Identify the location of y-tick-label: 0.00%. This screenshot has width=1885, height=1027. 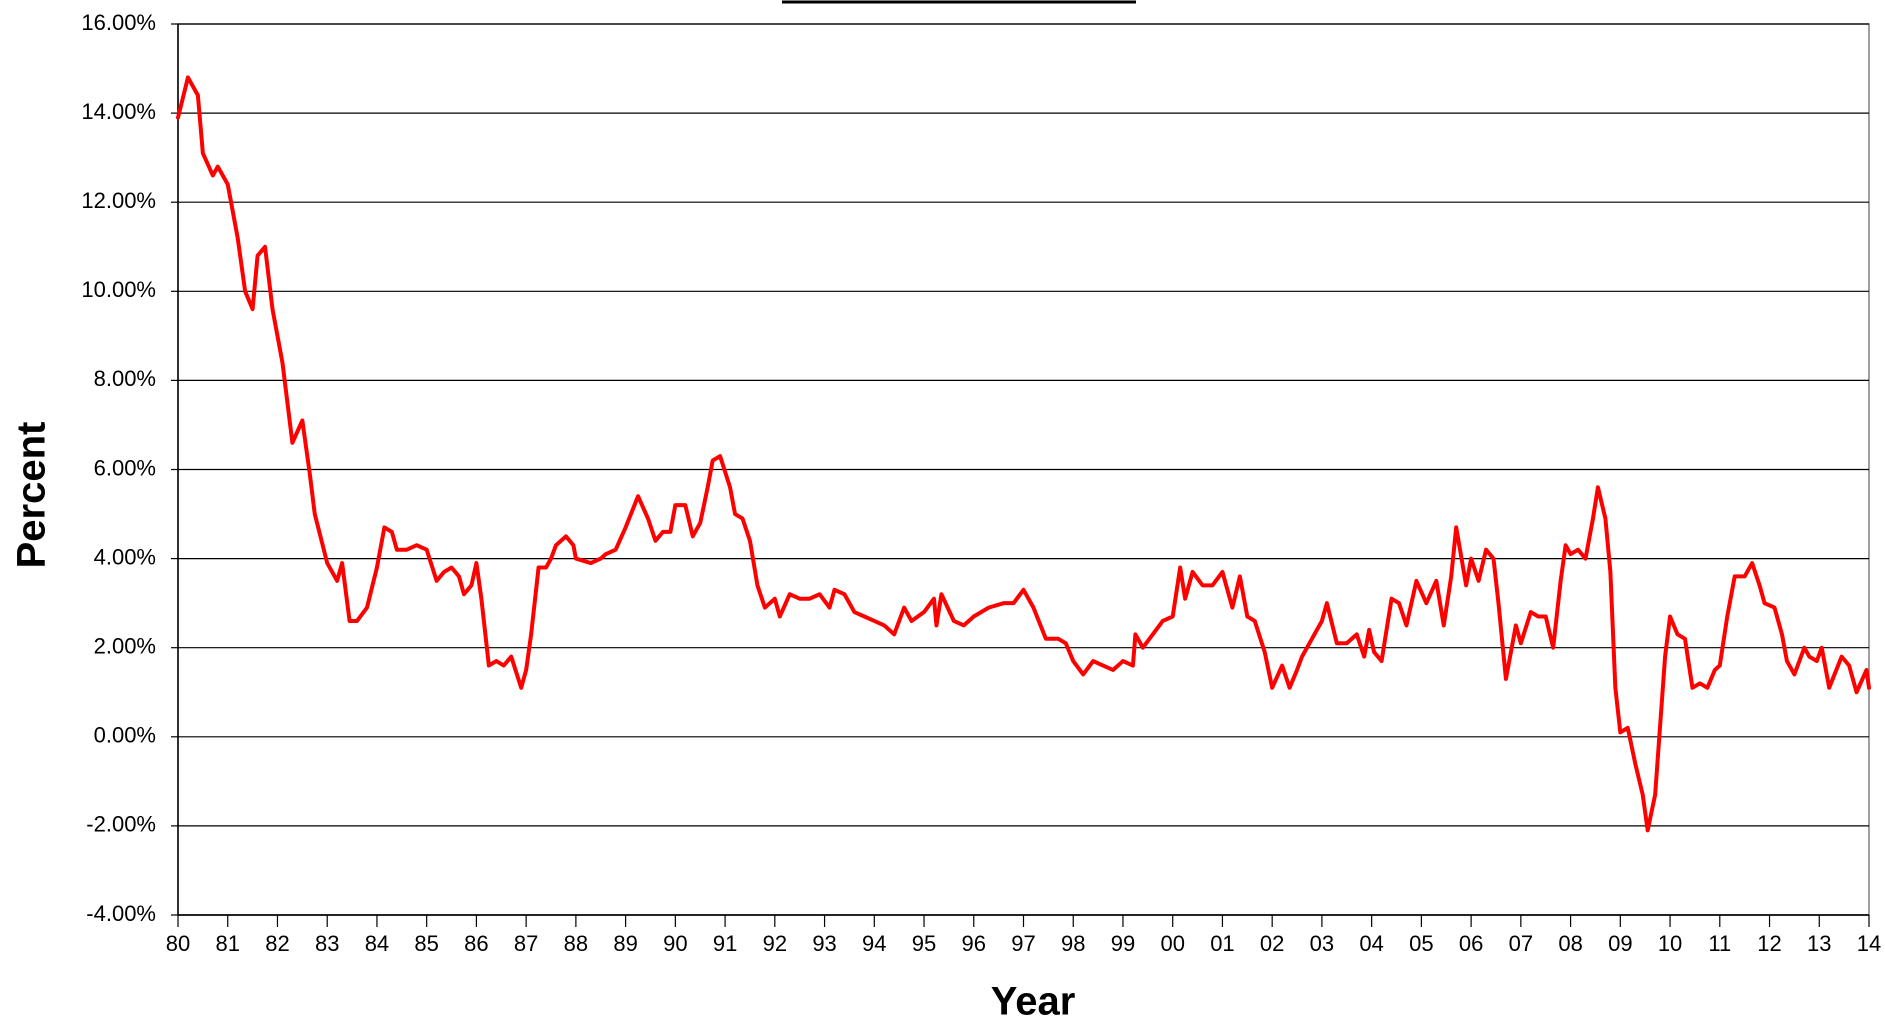
(125, 735).